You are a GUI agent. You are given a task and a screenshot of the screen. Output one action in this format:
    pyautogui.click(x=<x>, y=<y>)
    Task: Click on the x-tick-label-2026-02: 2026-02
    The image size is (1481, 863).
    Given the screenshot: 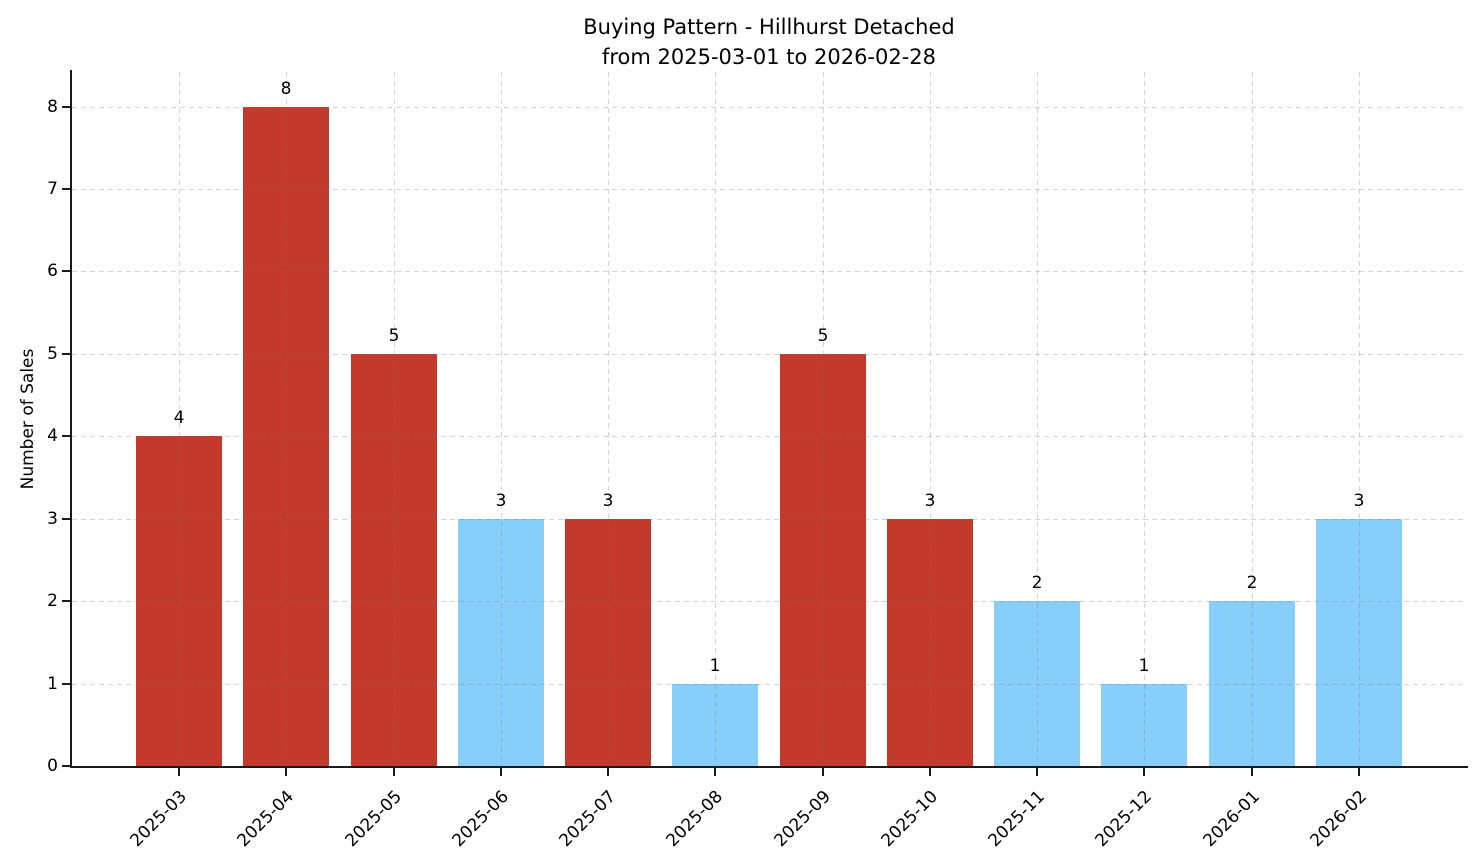 What is the action you would take?
    pyautogui.click(x=1253, y=818)
    